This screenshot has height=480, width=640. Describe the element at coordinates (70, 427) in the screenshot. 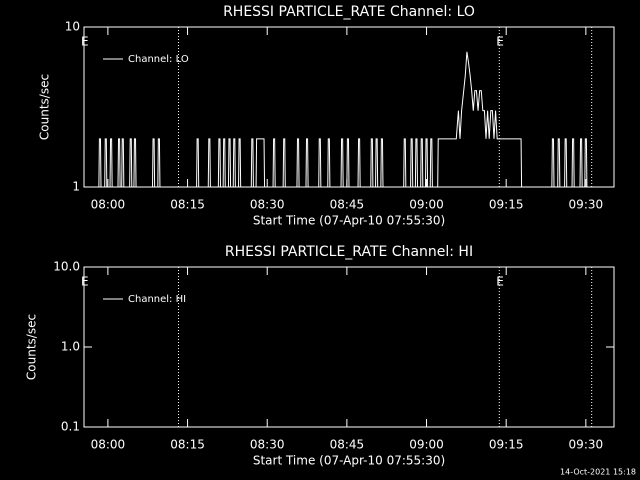

I see `y-tick-label: 0.1` at that location.